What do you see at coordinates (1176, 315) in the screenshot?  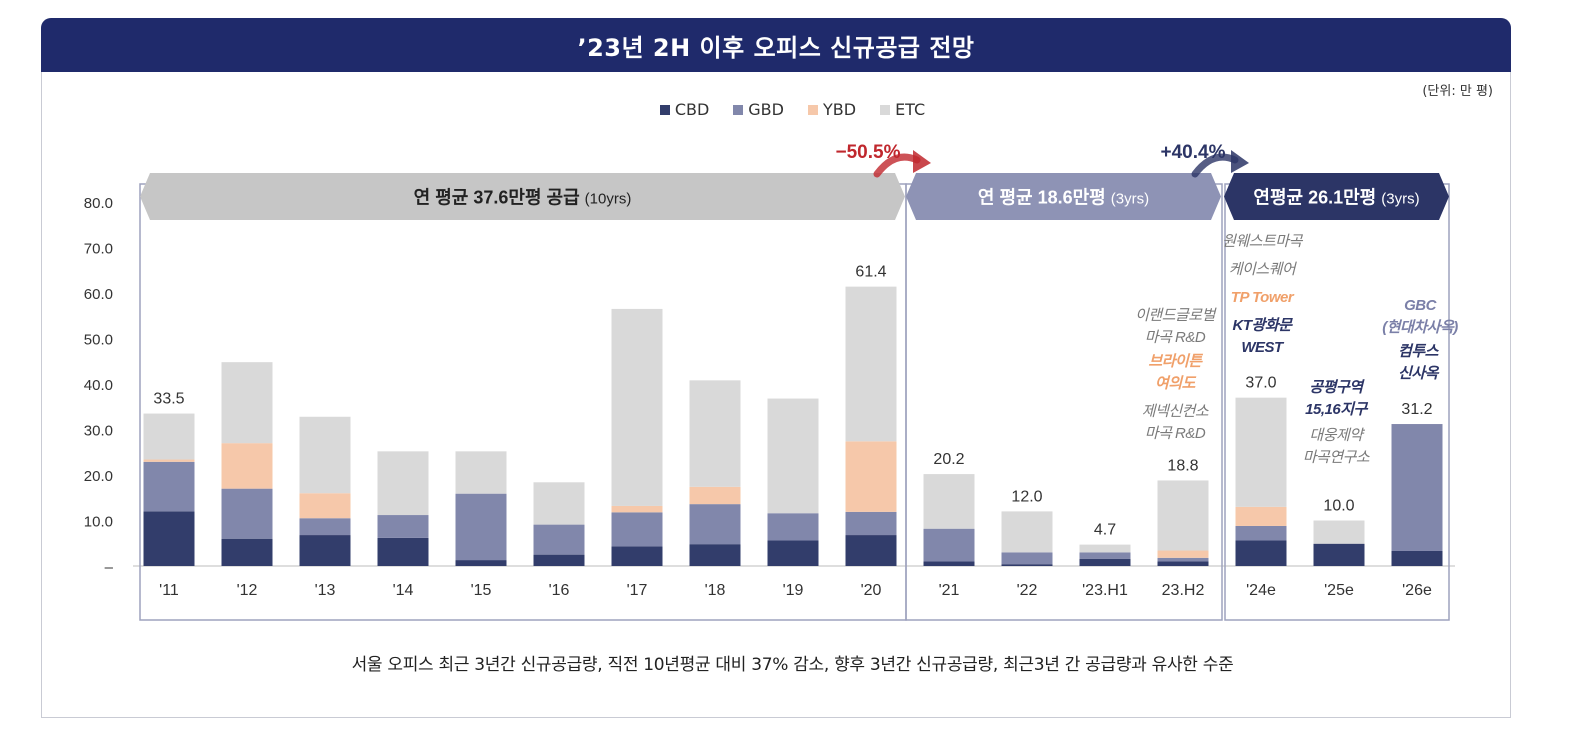 I see `project-annotation: 이랜드글로벌` at bounding box center [1176, 315].